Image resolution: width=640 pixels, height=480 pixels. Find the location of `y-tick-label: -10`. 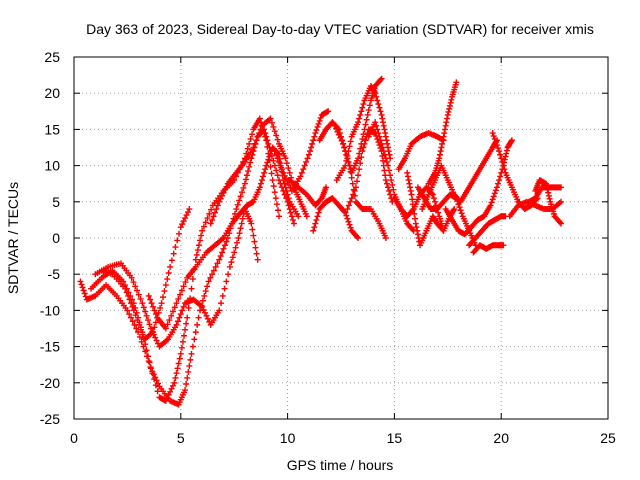

y-tick-label: -10 is located at coordinates (50, 310).